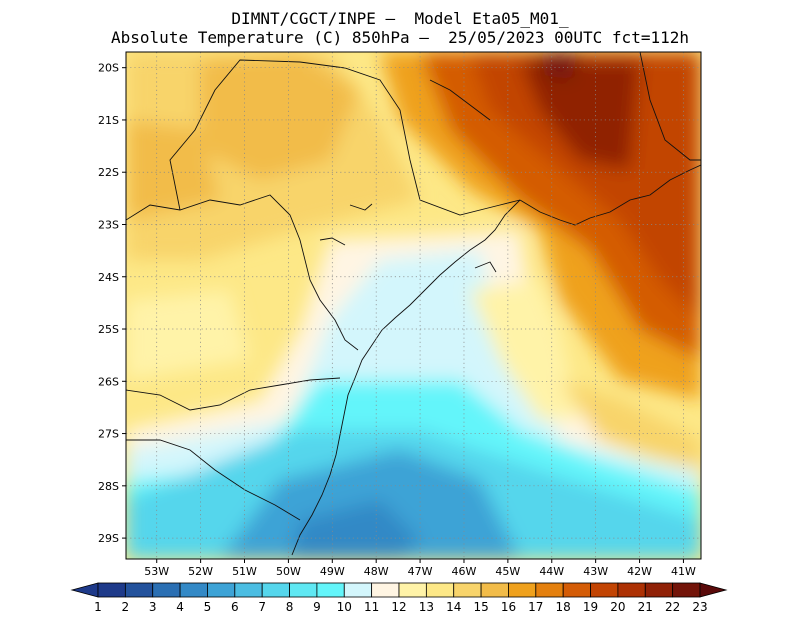 The image size is (800, 618). What do you see at coordinates (235, 607) in the screenshot?
I see `colorbar-label: 6` at bounding box center [235, 607].